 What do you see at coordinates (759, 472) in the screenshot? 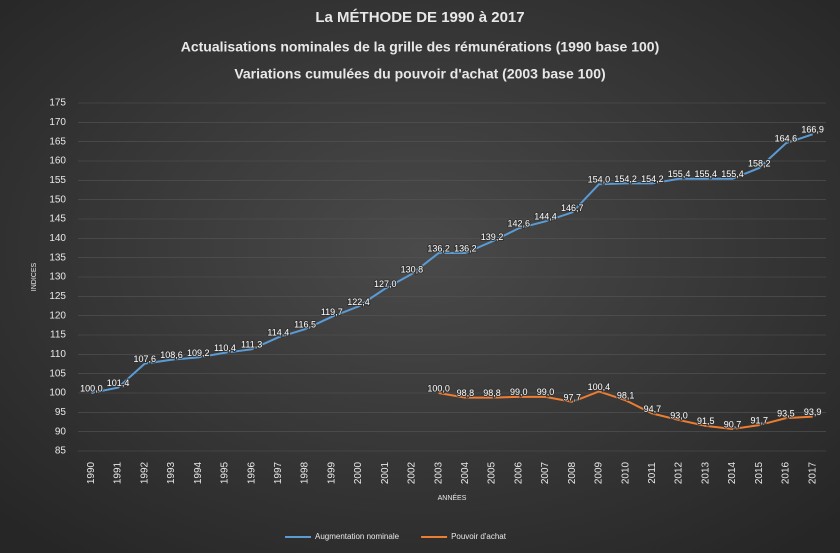
I see `x-tick-label: 2015` at bounding box center [759, 472].